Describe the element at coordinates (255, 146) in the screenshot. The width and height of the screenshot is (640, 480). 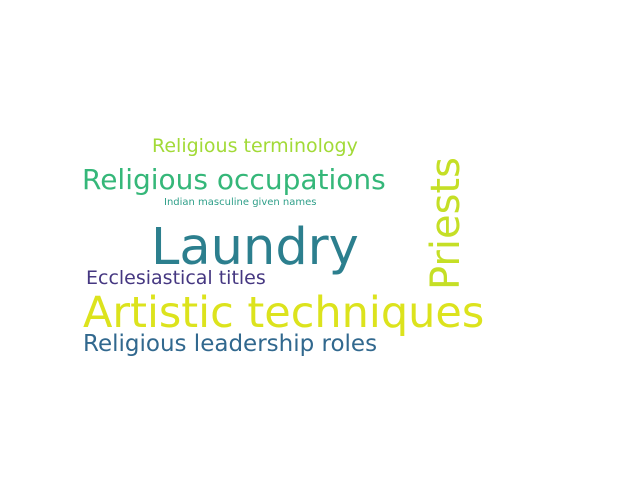
I see `word-religious-terminology: Religious terminology` at that location.